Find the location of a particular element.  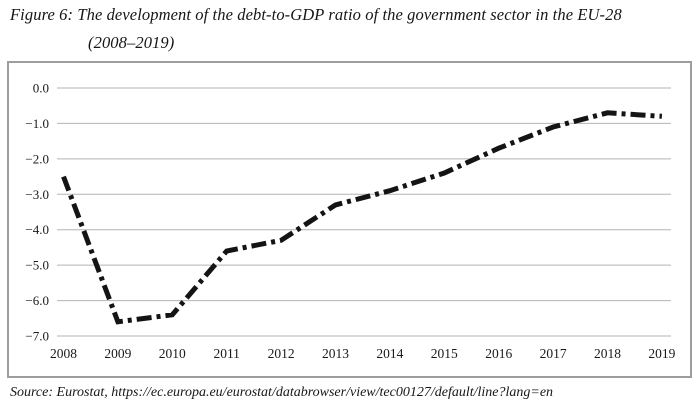

x-tick-label: 2014 is located at coordinates (389, 353).